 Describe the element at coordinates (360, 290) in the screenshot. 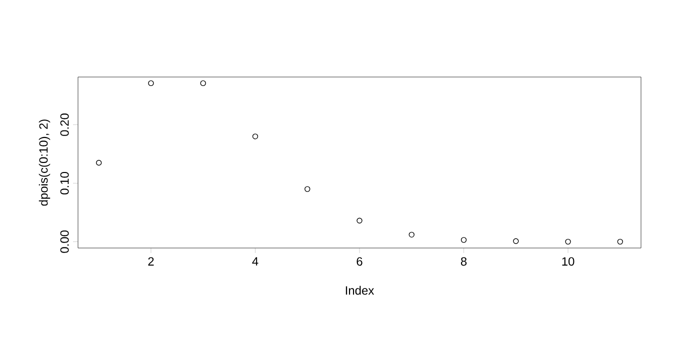

I see `x-axis-title: Index` at that location.